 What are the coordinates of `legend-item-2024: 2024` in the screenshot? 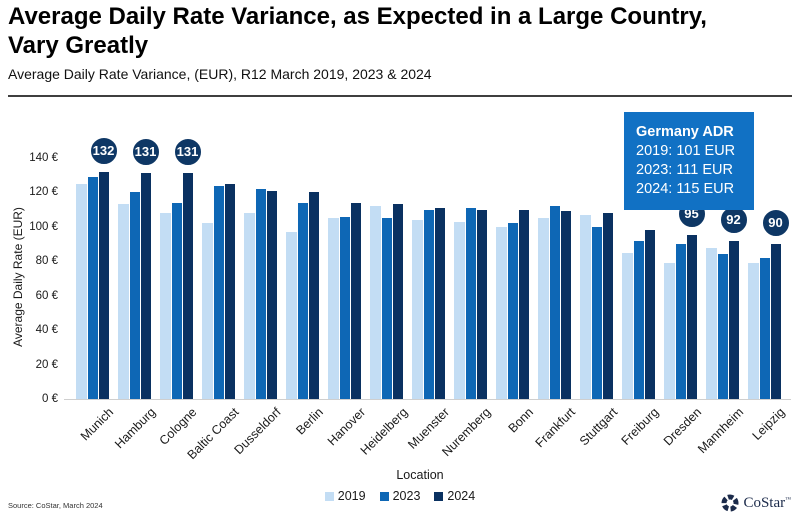 It's located at (454, 496).